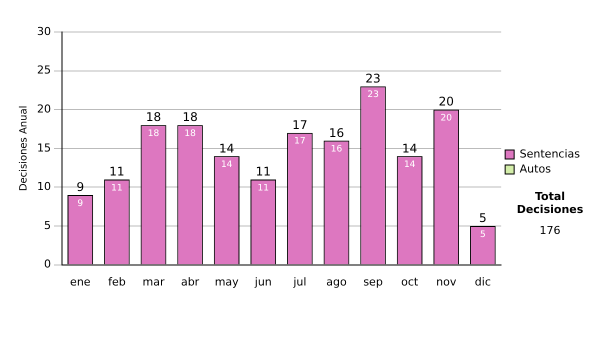 The height and width of the screenshot is (340, 600). What do you see at coordinates (373, 281) in the screenshot?
I see `x-tick-label: sep` at bounding box center [373, 281].